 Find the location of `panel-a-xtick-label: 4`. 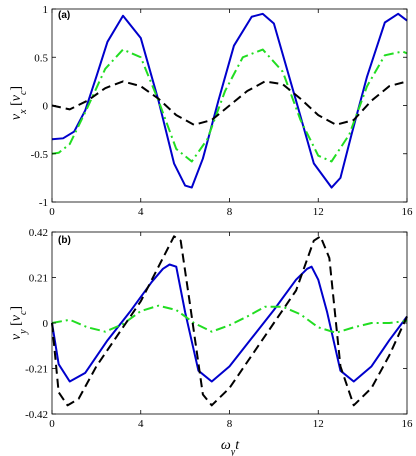

panel-a-xtick-label: 4 is located at coordinates (141, 212).